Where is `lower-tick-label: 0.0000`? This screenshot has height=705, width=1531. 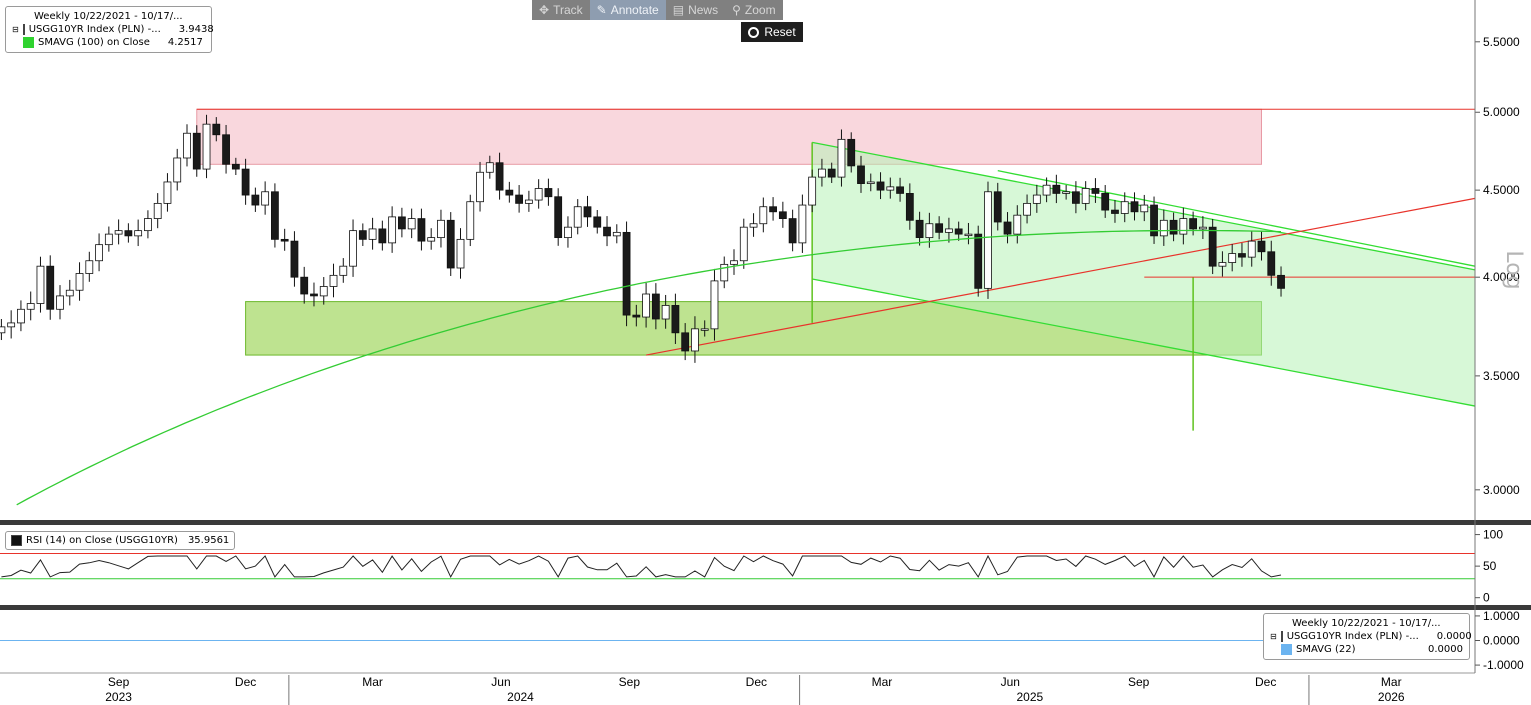 lower-tick-label: 0.0000 is located at coordinates (1501, 641).